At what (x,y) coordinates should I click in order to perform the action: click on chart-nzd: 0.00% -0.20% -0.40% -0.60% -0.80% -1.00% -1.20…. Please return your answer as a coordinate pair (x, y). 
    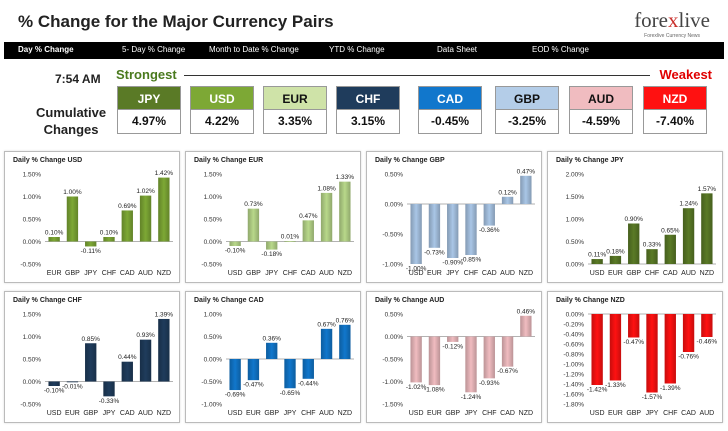
    Looking at the image, I should click on (640, 365).